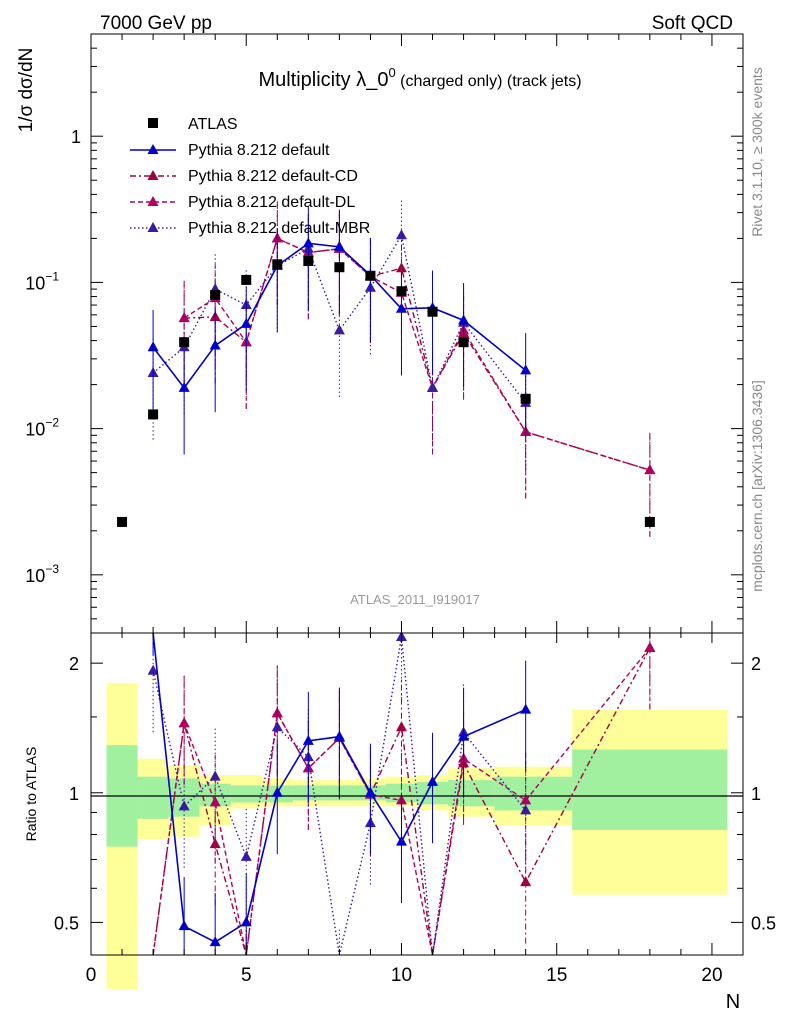 This screenshot has height=1024, width=786. I want to click on main-y-tick-exponent: −3, so click(52, 569).